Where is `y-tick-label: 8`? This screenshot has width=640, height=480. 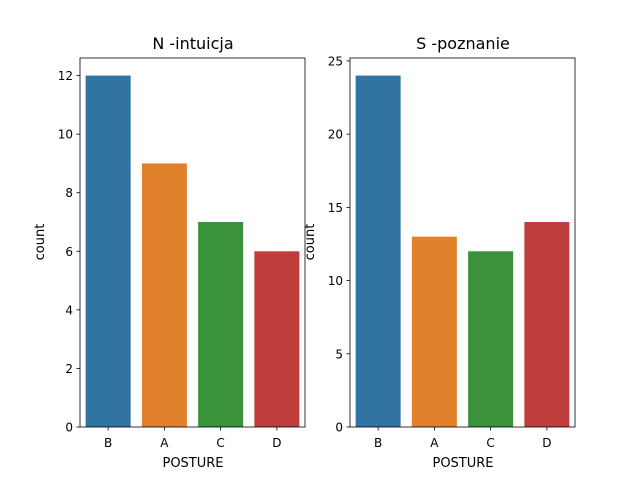 y-tick-label: 8 is located at coordinates (69, 193).